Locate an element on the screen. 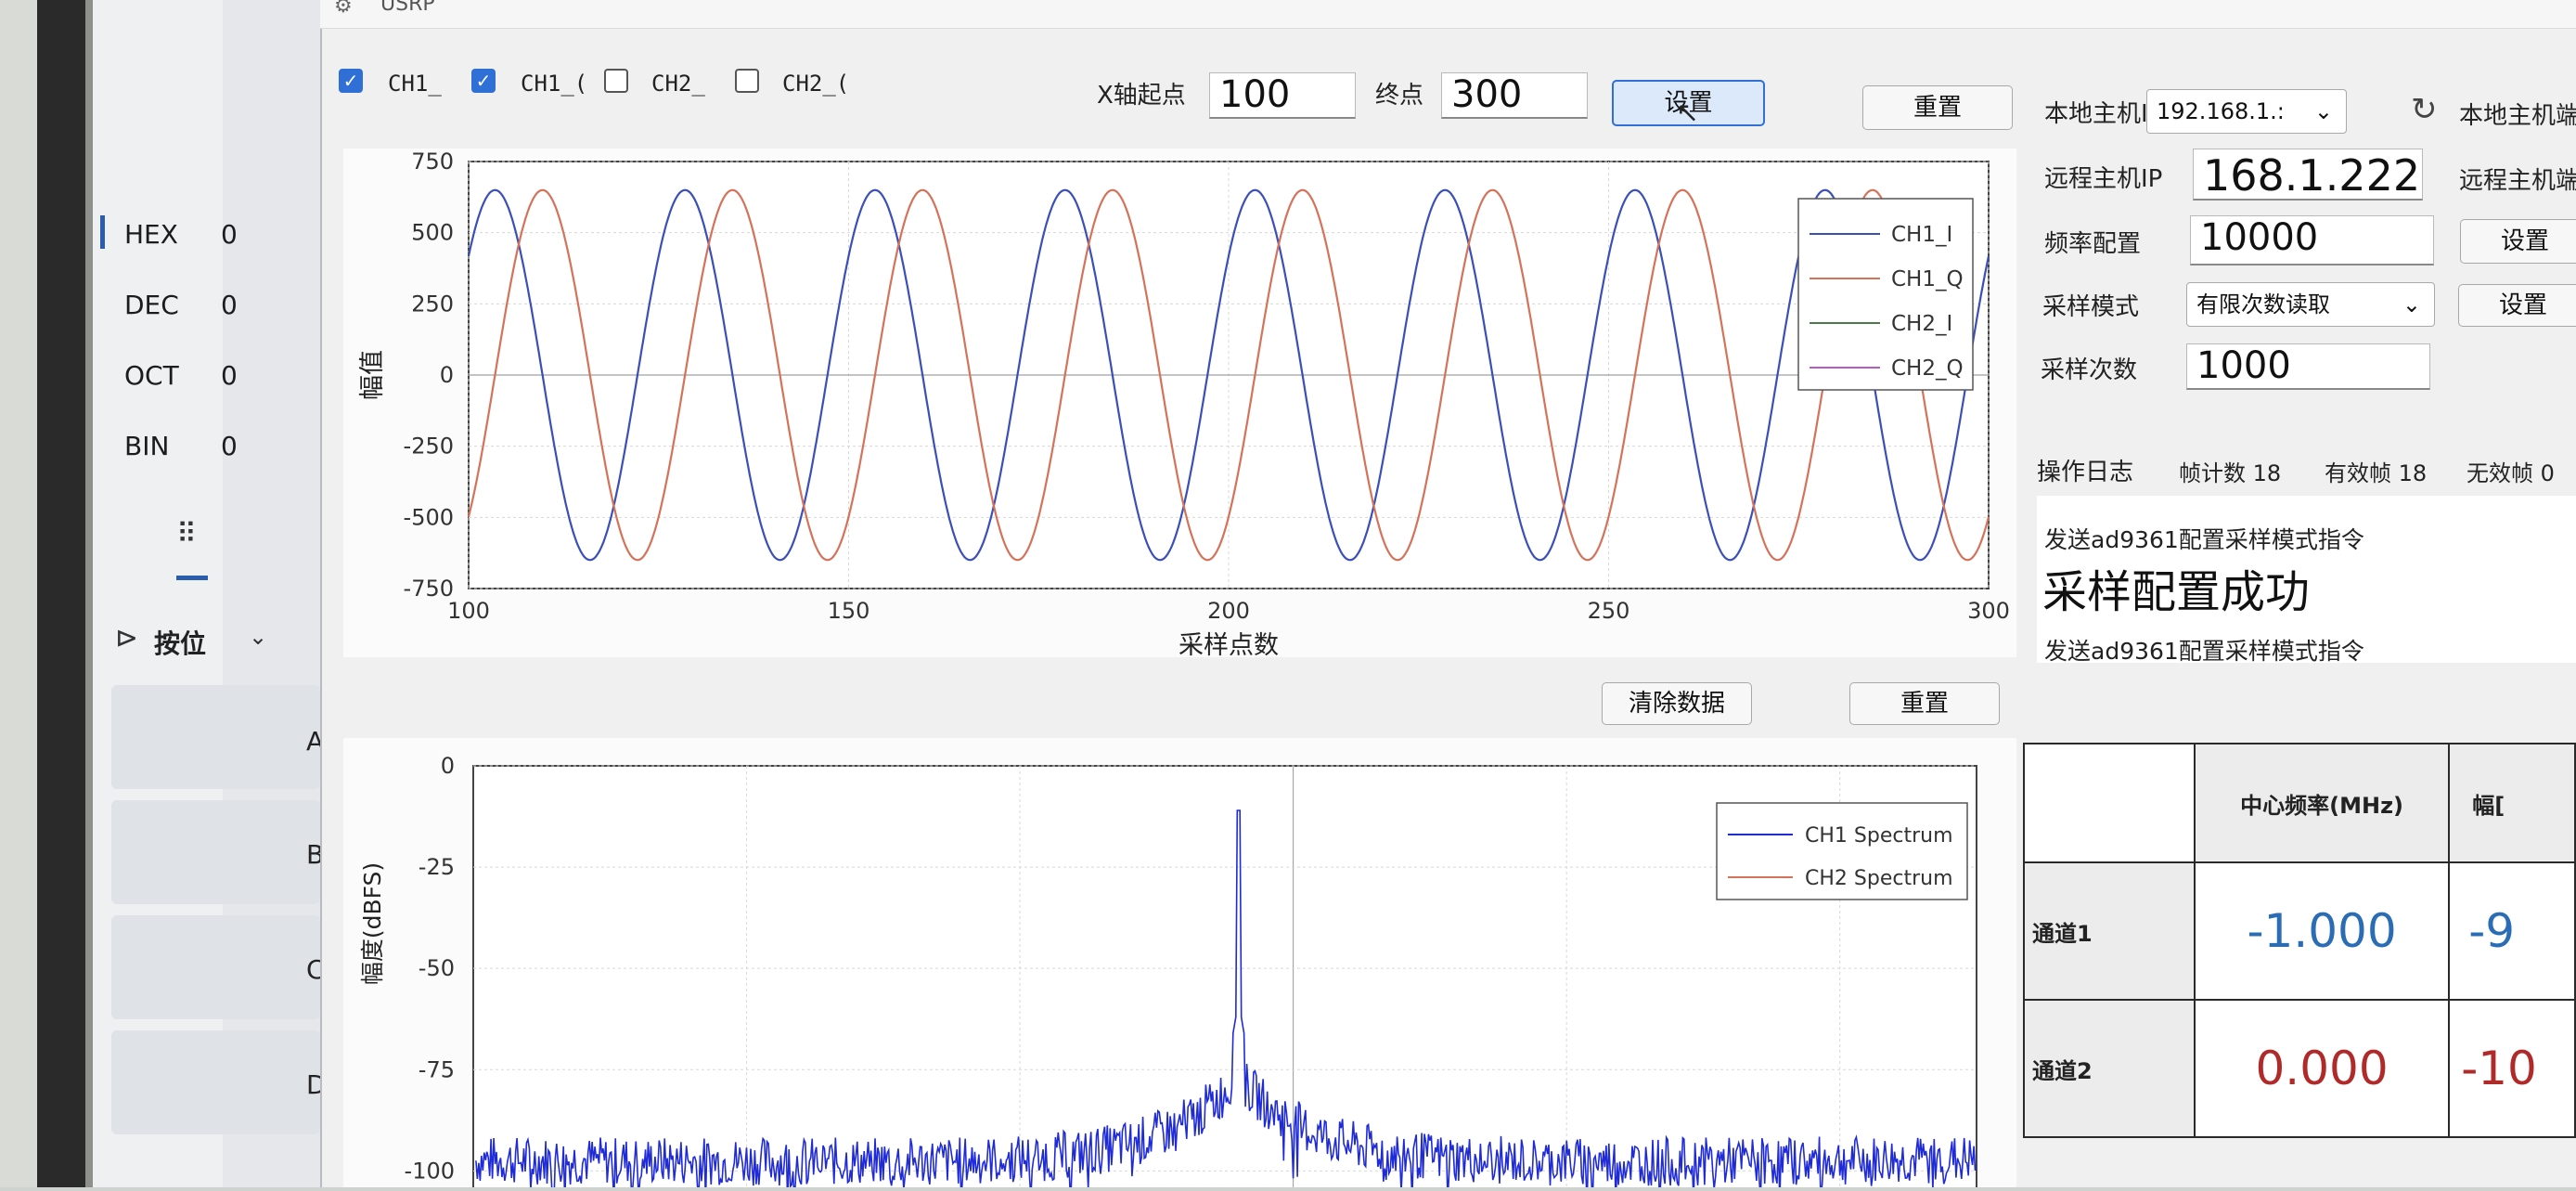  legend-label: CH1_Q is located at coordinates (1927, 279).